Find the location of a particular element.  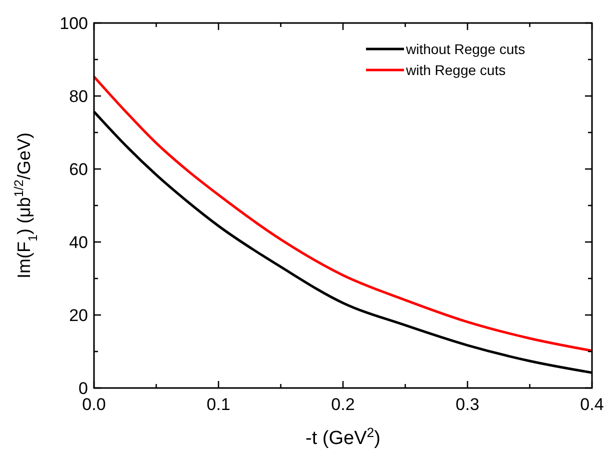

y-tick-label: 60 is located at coordinates (78, 169).